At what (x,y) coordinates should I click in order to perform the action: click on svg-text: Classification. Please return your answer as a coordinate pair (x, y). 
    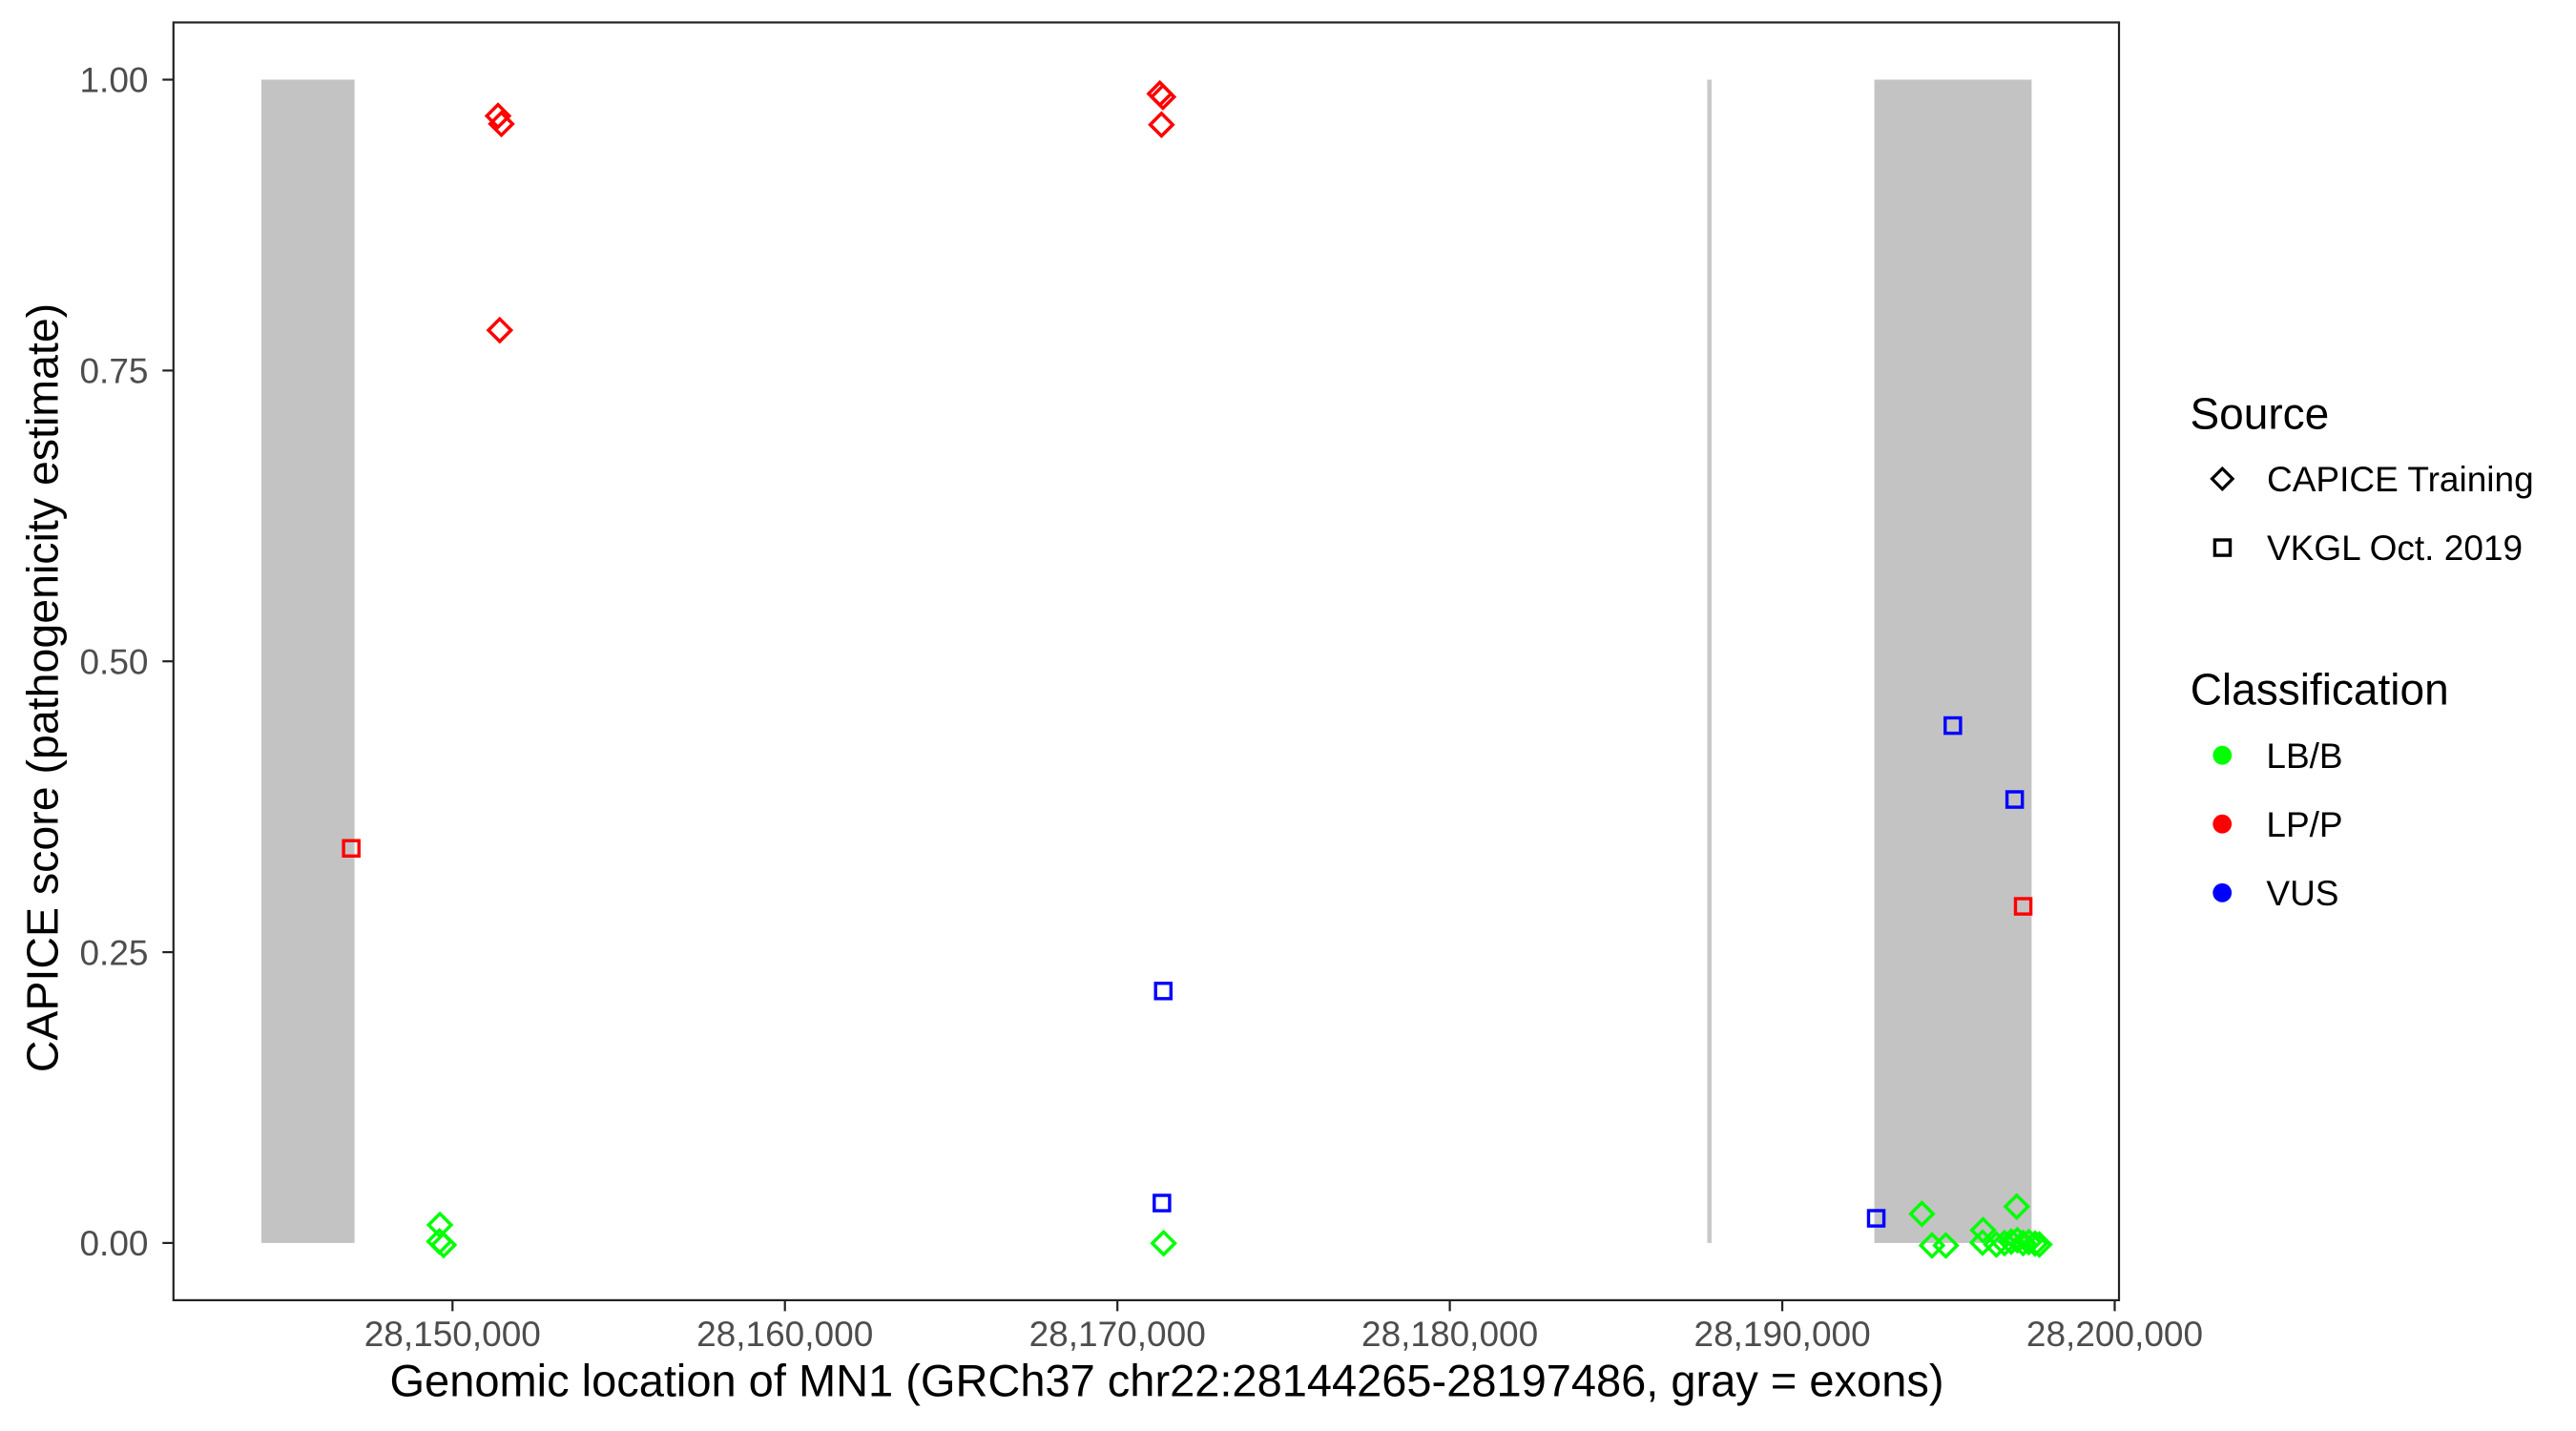
    Looking at the image, I should click on (2320, 690).